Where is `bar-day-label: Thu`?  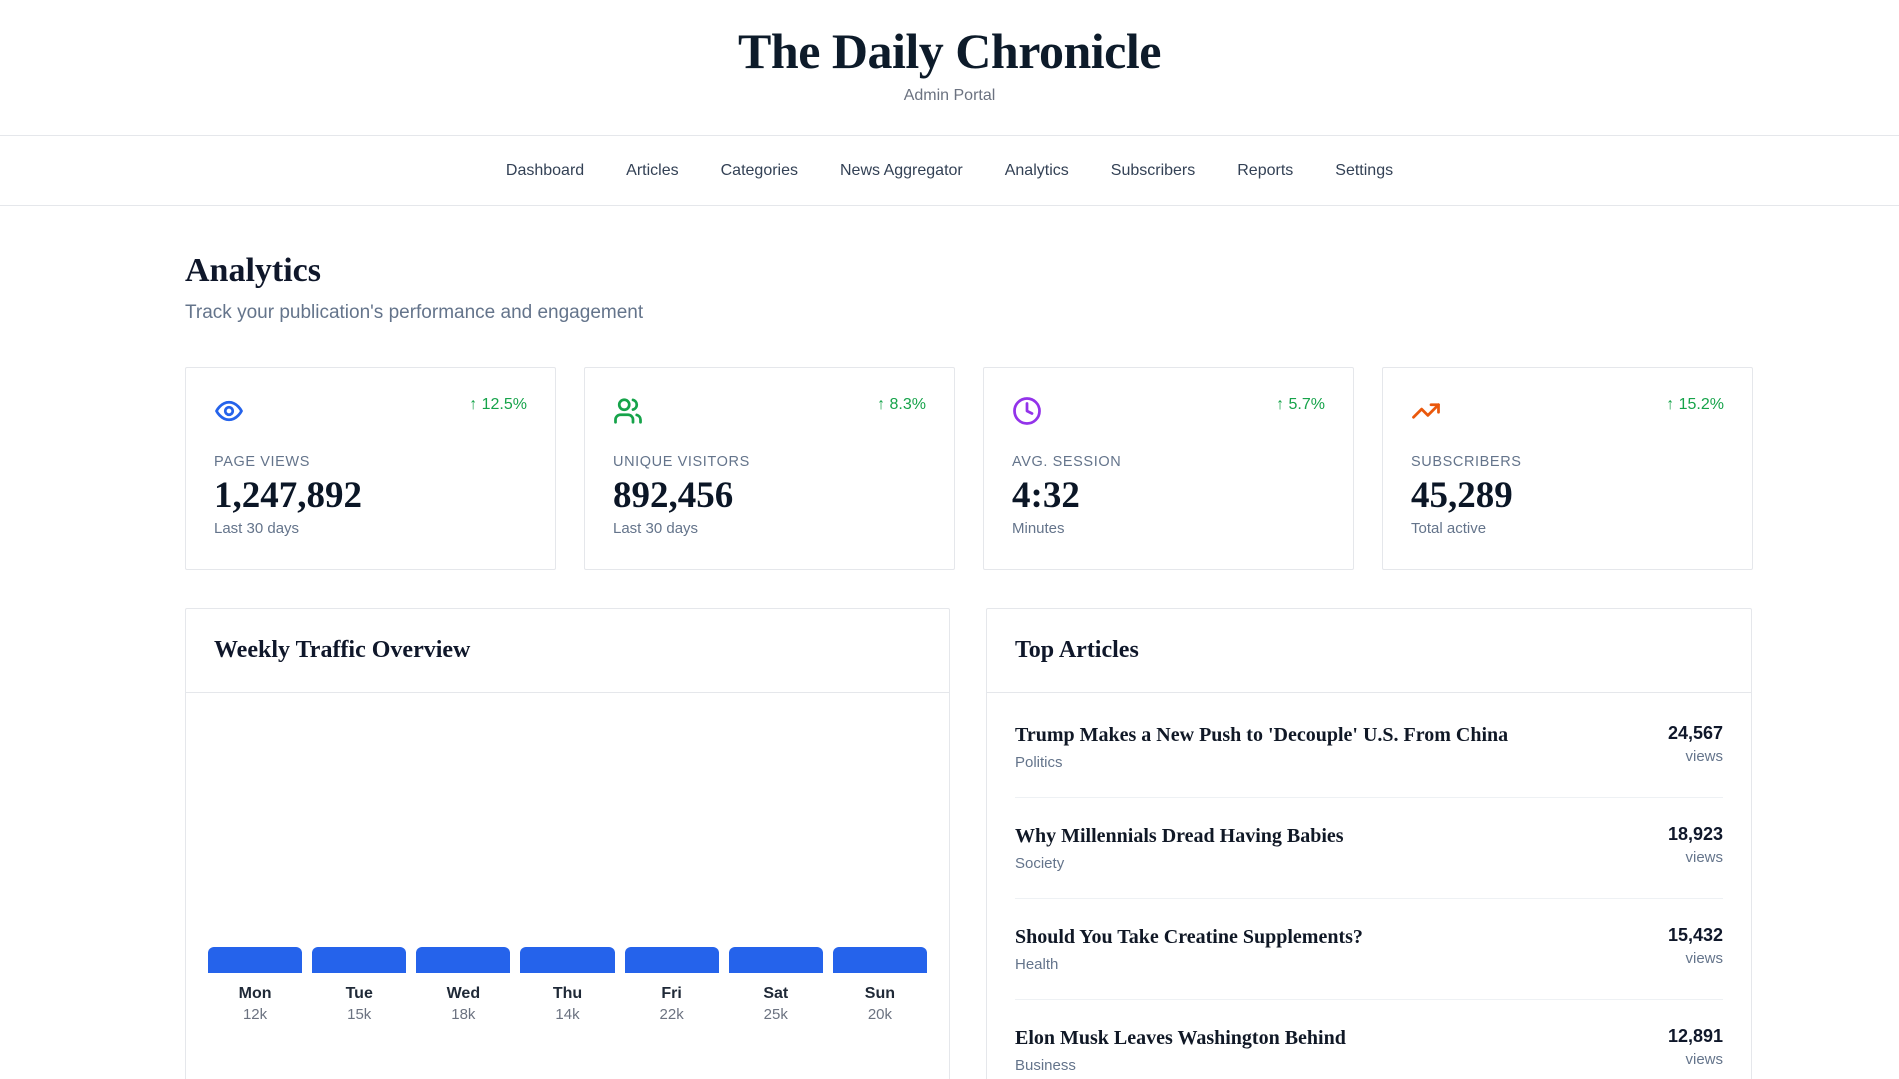 bar-day-label: Thu is located at coordinates (567, 993).